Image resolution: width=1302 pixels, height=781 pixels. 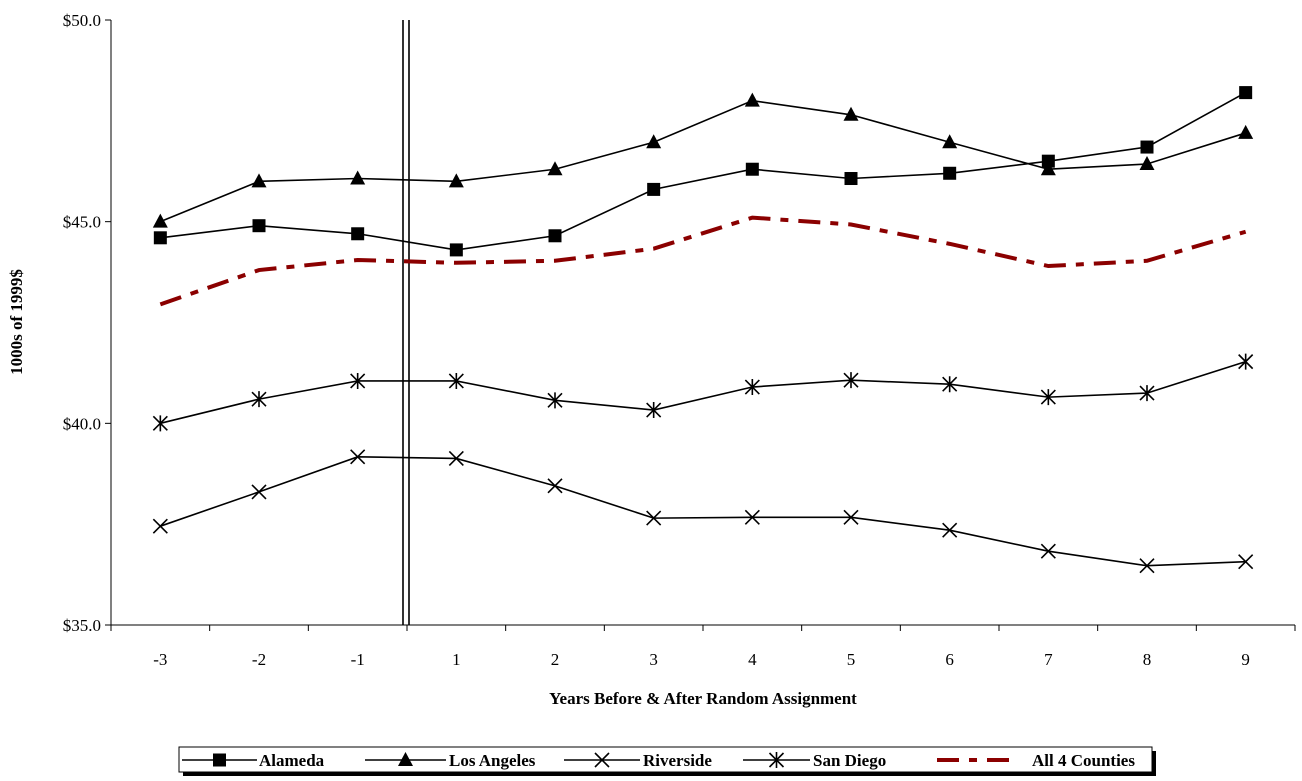 I want to click on legend-item-all-4-counties: All 4 Counties, so click(x=1036, y=760).